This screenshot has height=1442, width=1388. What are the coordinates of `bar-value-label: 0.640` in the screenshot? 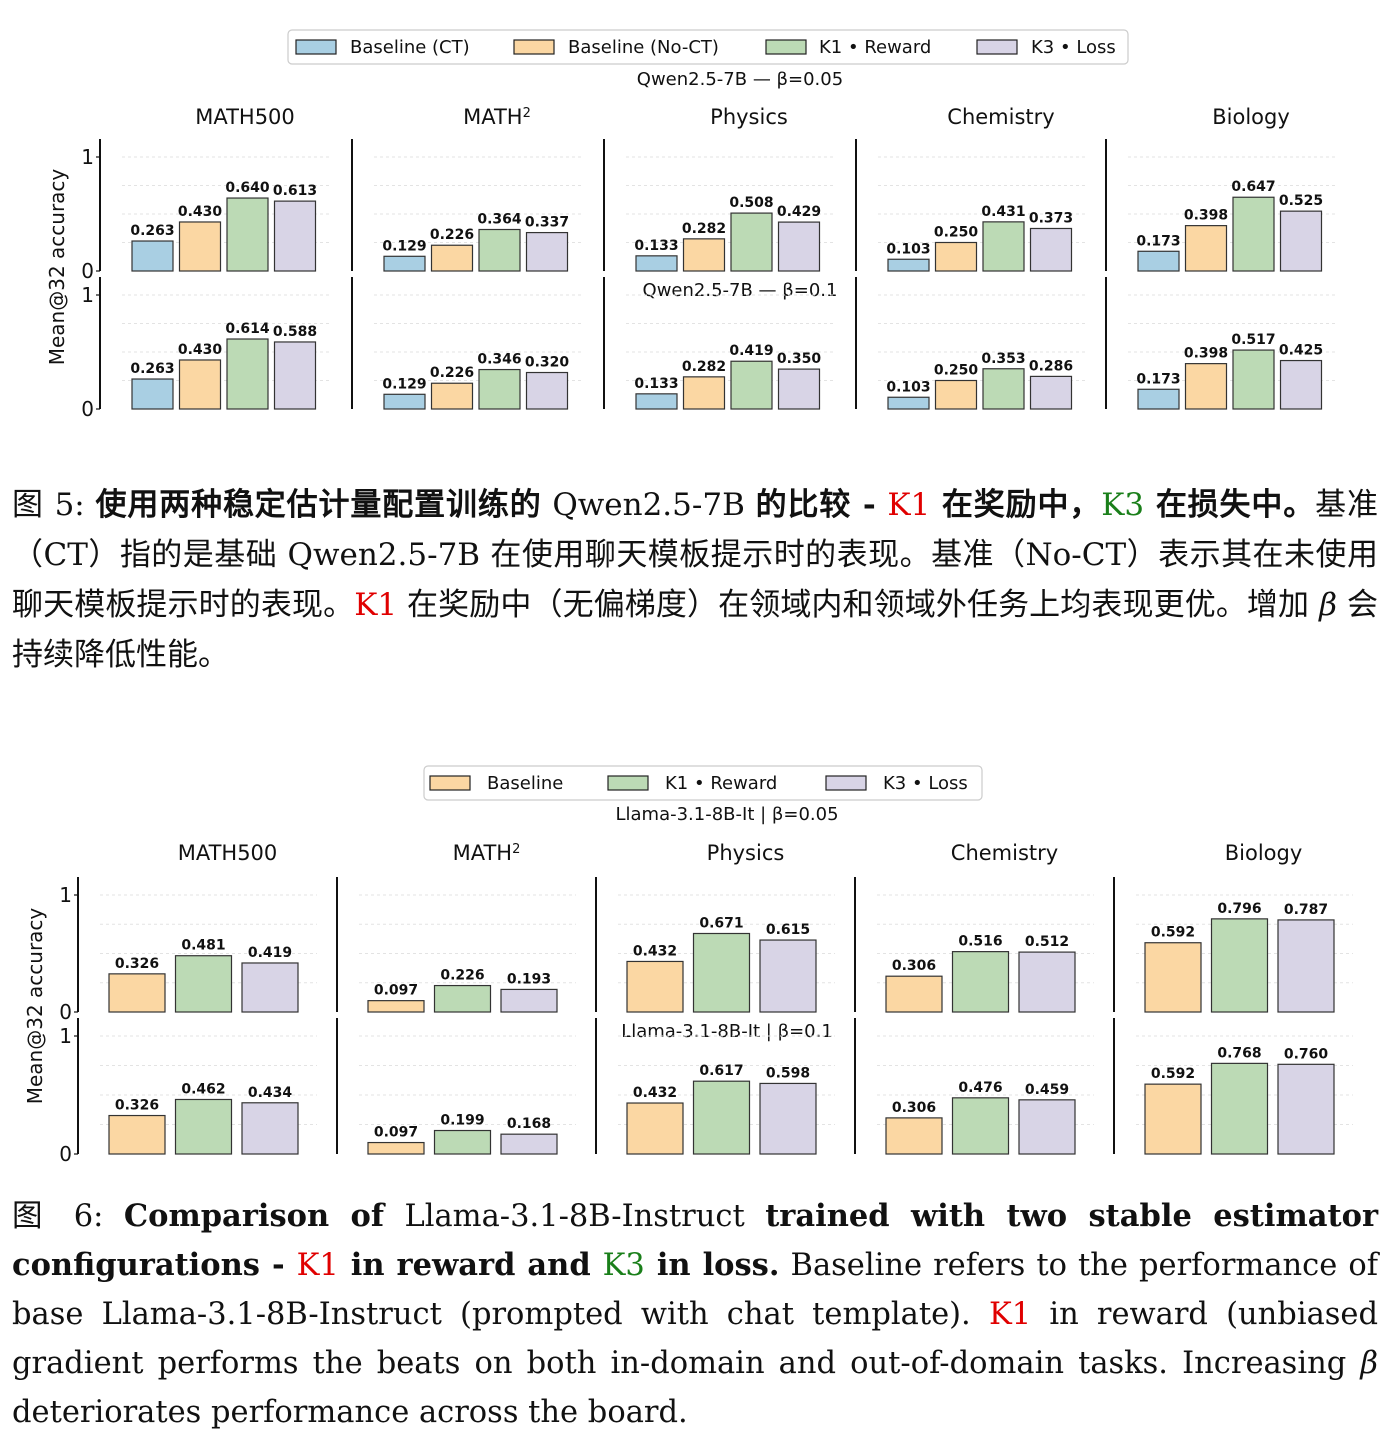 It's located at (247, 188).